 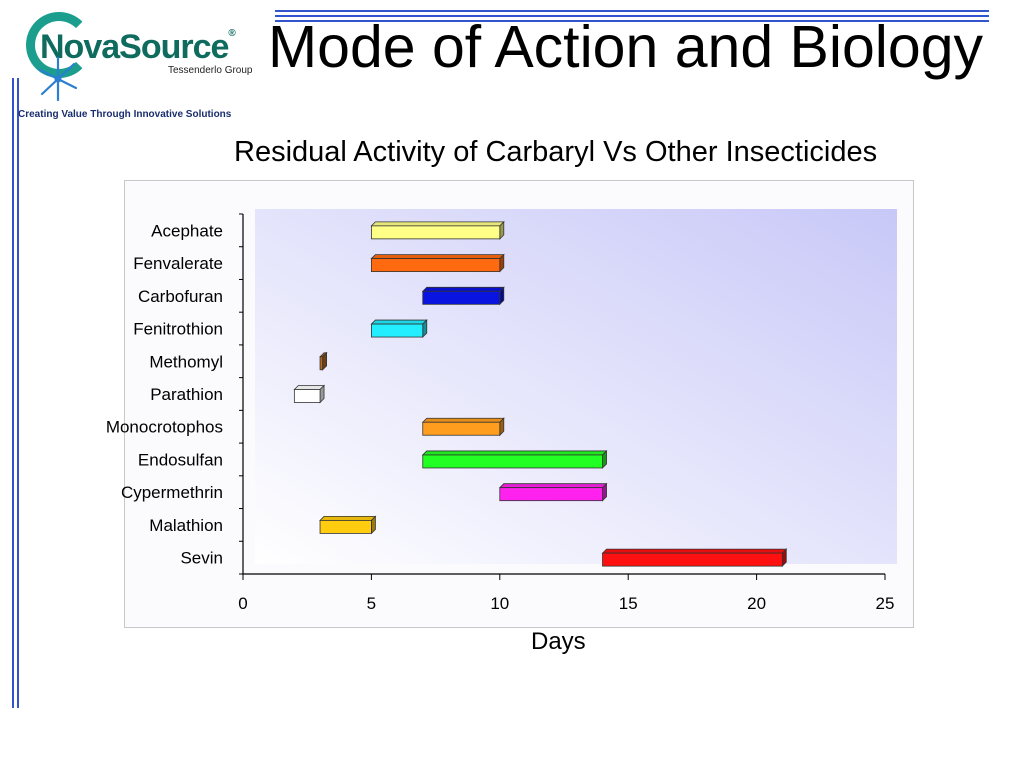 I want to click on y-category-label: Endosulfan, so click(x=180, y=459).